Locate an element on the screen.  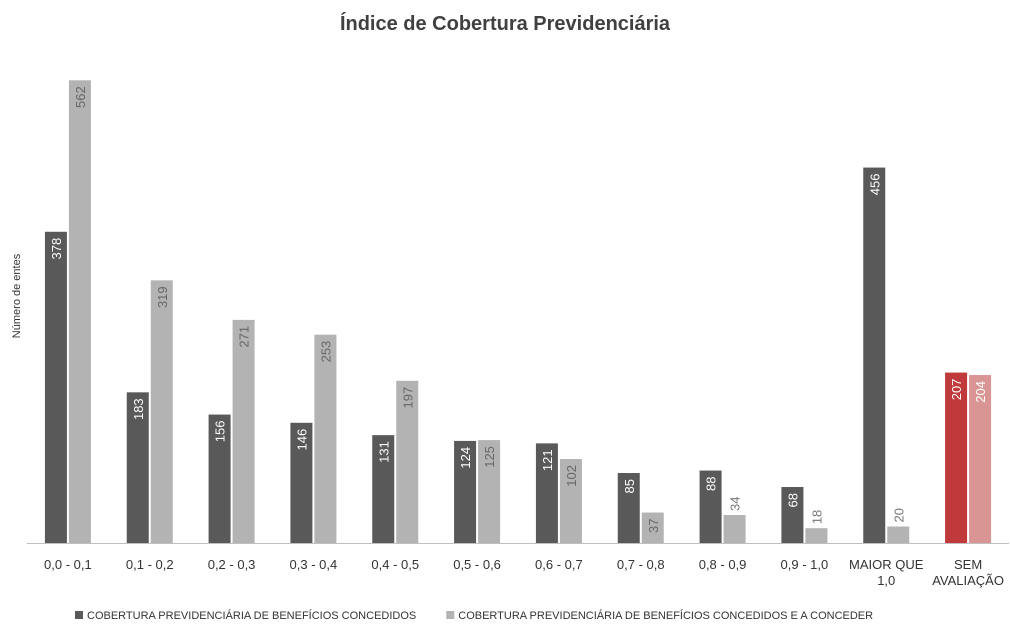
x-tick-label: 0,9 - 1,0 is located at coordinates (804, 564).